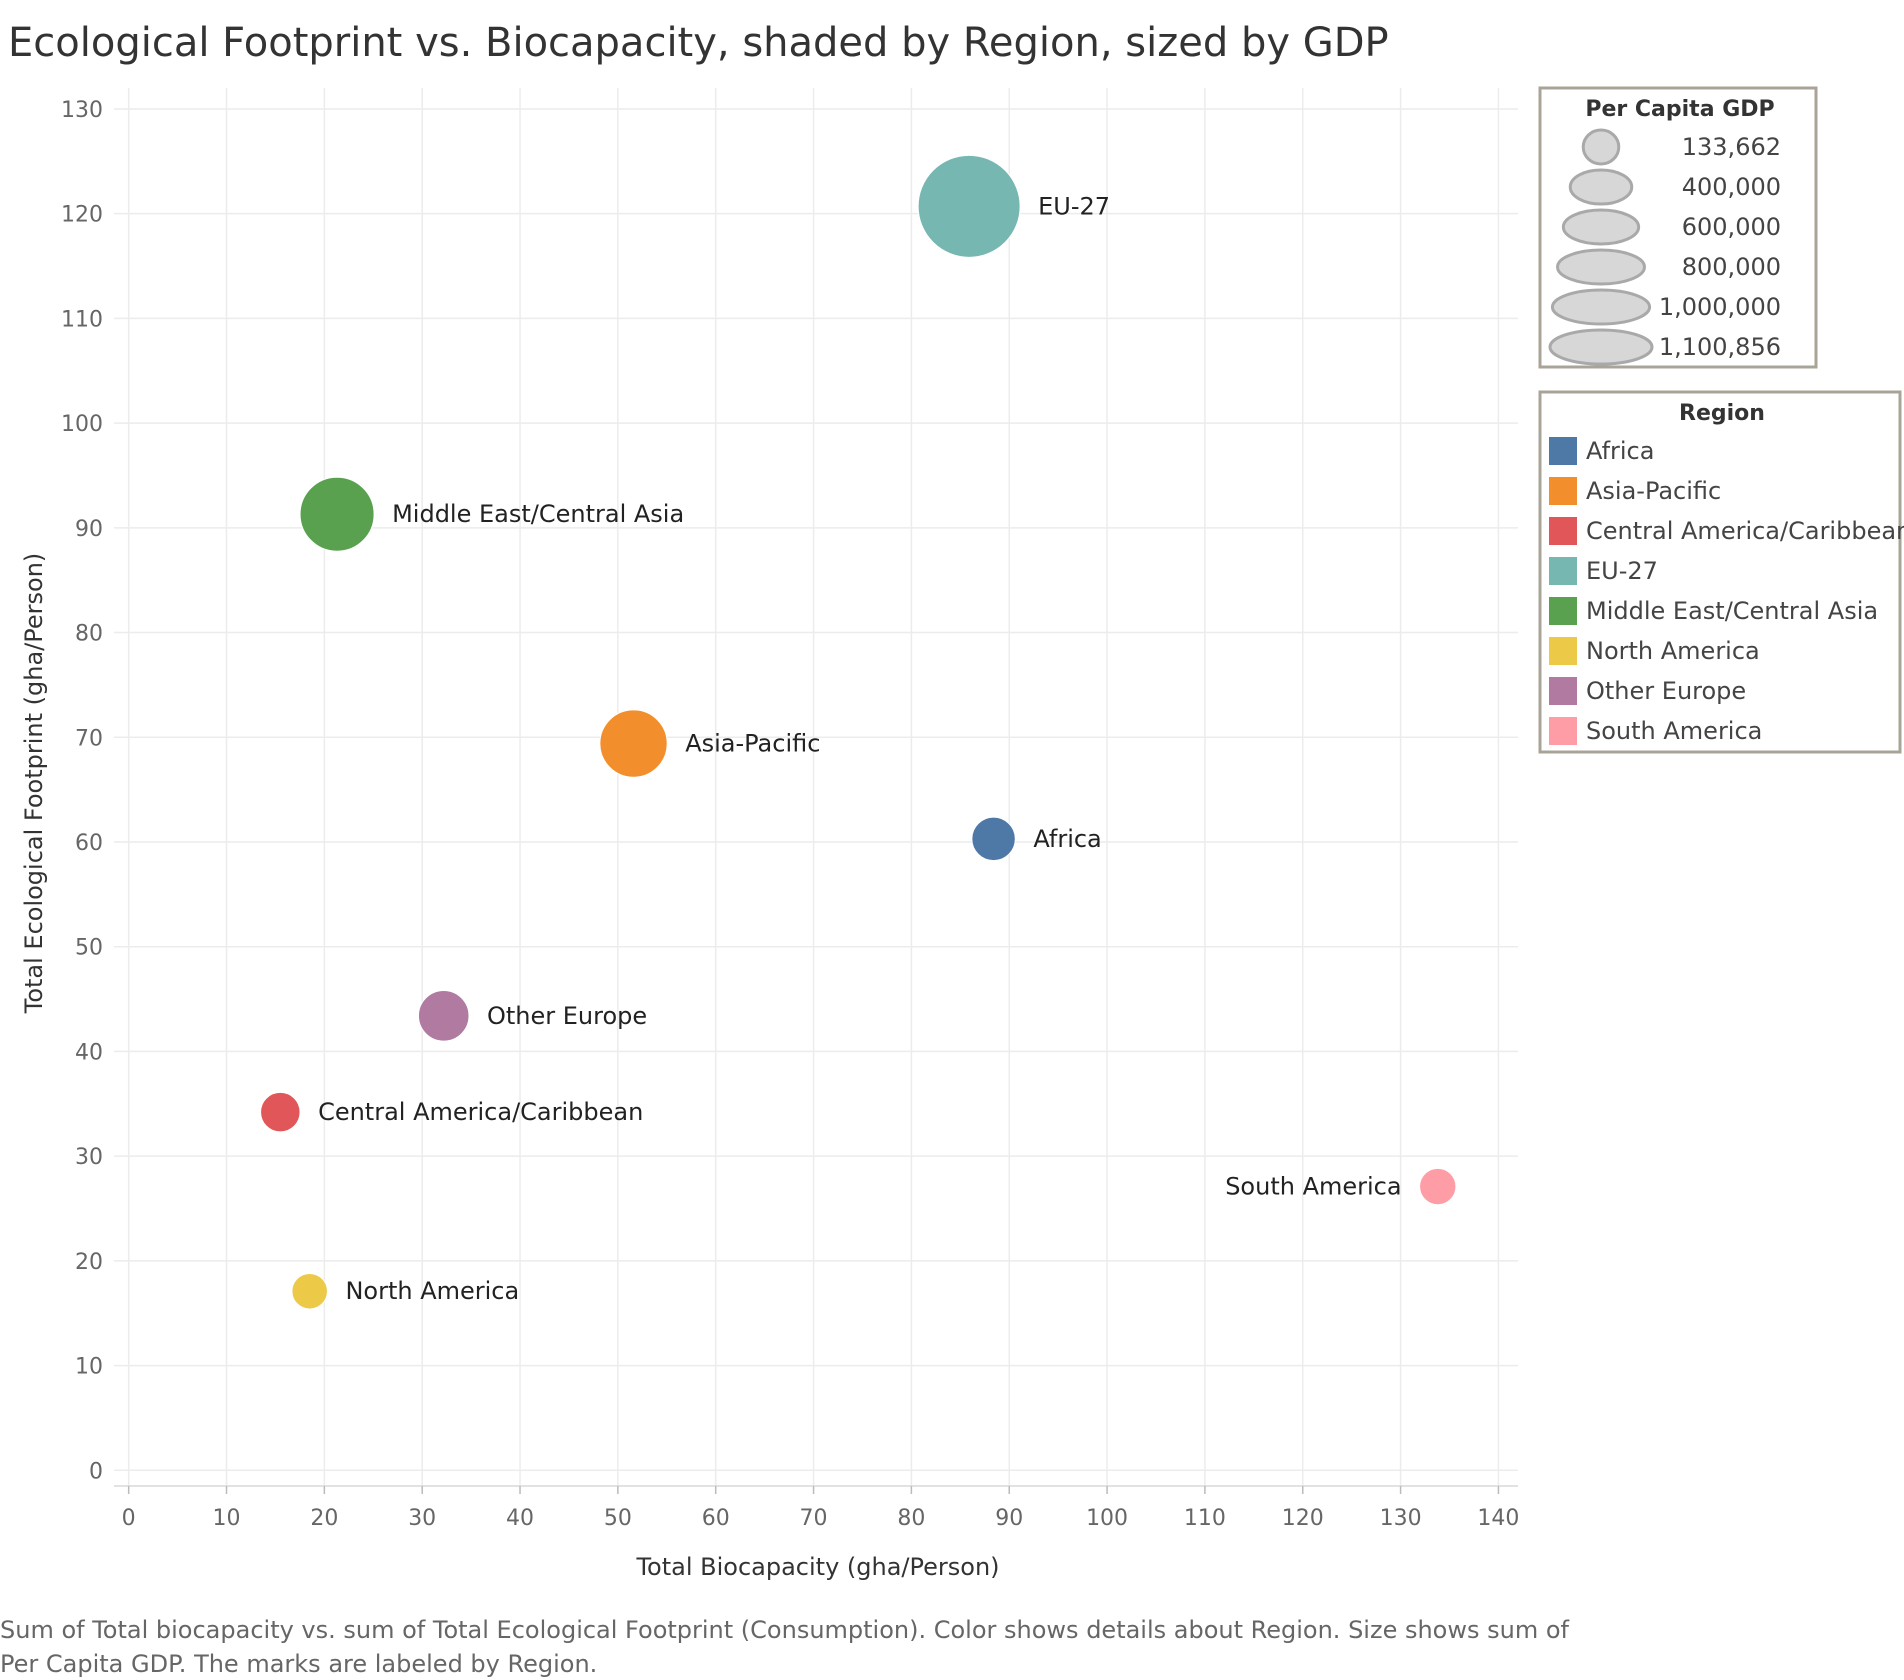  What do you see at coordinates (89, 843) in the screenshot?
I see `y-tick-label: 60` at bounding box center [89, 843].